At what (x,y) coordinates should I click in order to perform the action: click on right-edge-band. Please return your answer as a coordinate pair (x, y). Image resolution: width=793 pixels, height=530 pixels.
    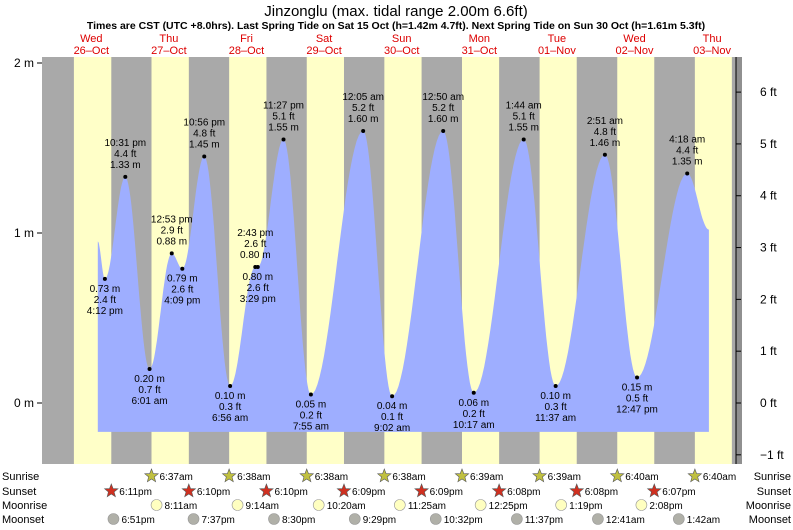
    Looking at the image, I should click on (739, 260).